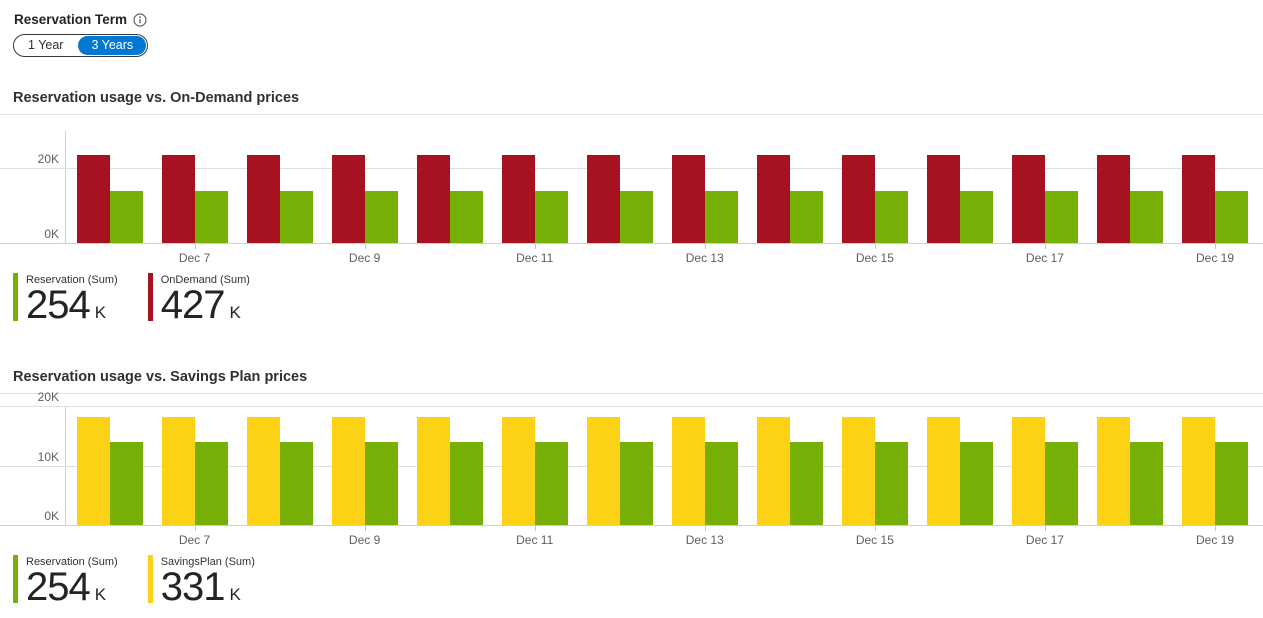 This screenshot has width=1263, height=618. I want to click on x-axis-label-dec-17: Dec 17, so click(1044, 258).